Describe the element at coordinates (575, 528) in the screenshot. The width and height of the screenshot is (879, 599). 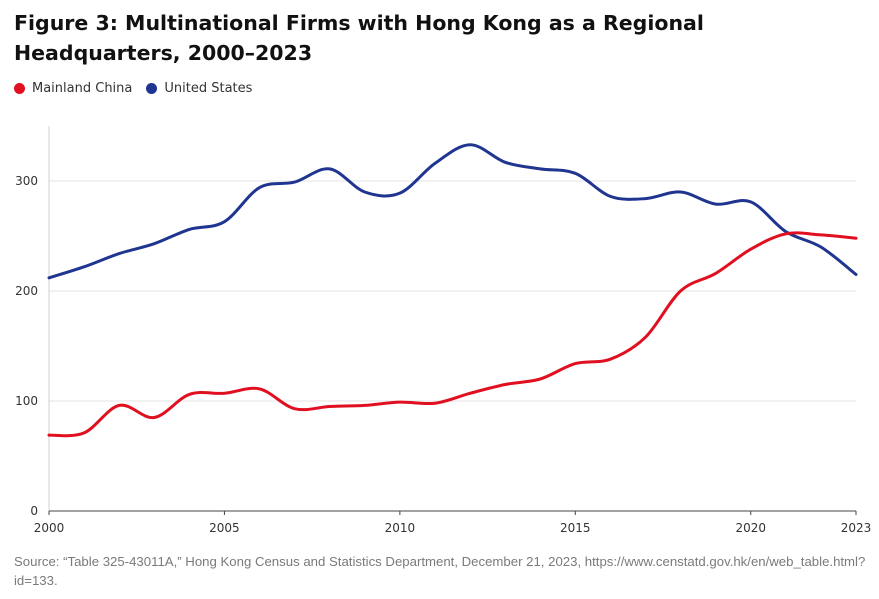
I see `x-tick-label-2015: 2015` at that location.